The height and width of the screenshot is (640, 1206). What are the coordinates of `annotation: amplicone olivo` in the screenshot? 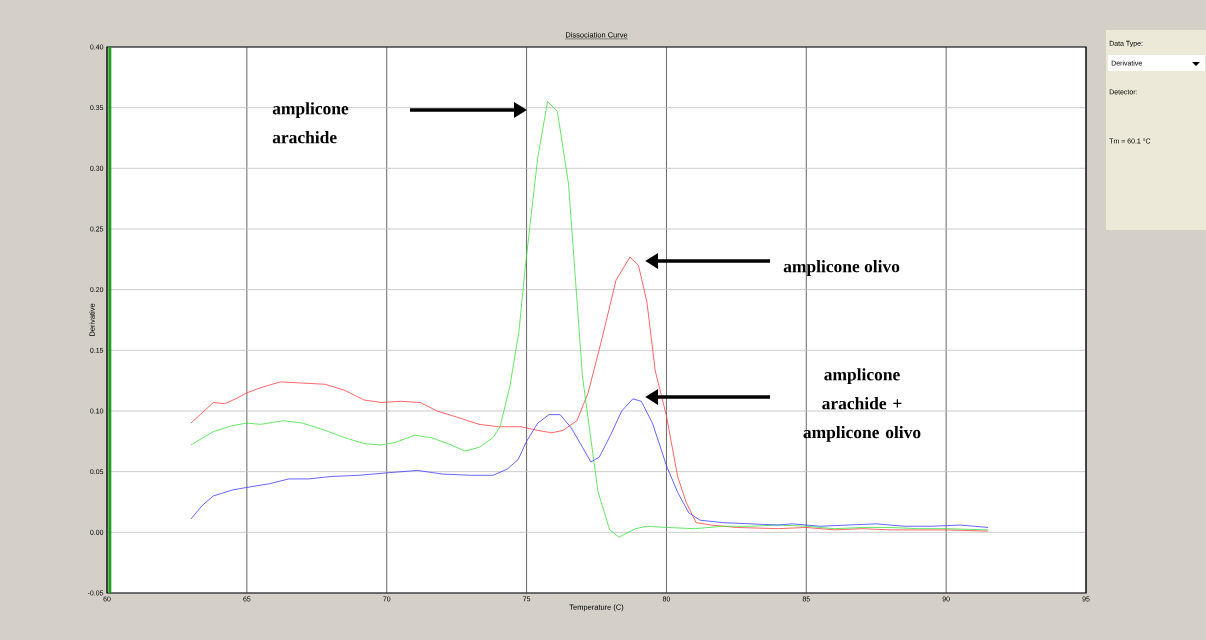 It's located at (841, 268).